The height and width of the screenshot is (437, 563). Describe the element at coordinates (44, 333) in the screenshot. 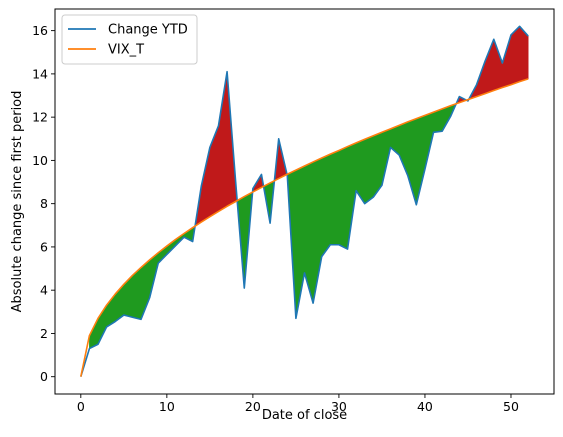

I see `y-tick-label: 2` at that location.